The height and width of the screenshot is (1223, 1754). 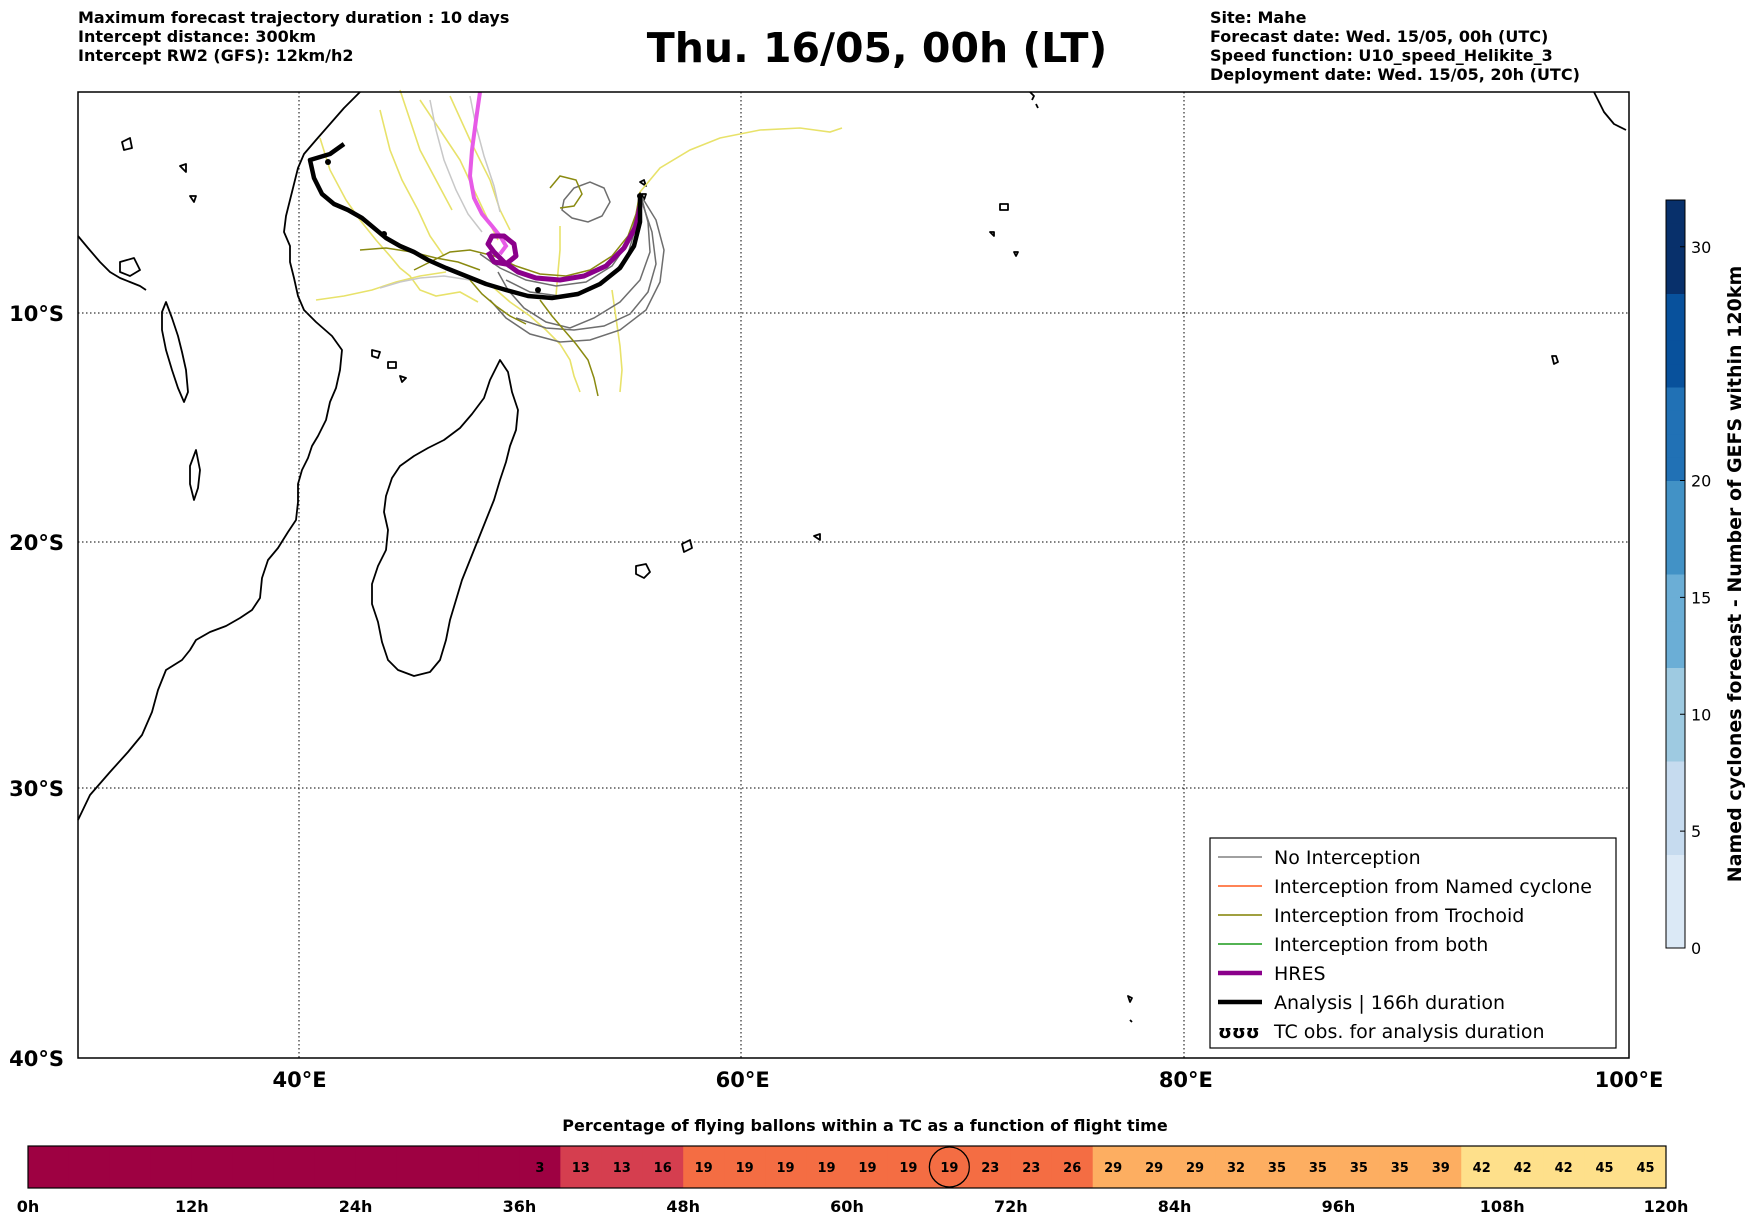 I want to click on colorbar-tick-label: 5, so click(x=1696, y=831).